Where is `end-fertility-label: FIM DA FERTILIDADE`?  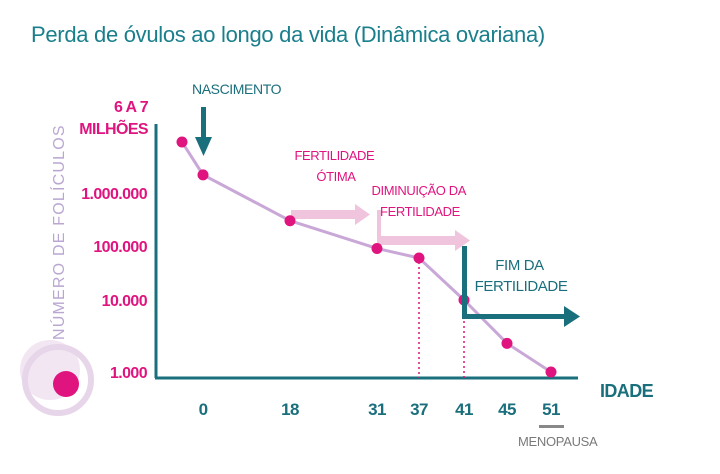
end-fertility-label: FIM DA FERTILIDADE is located at coordinates (521, 276).